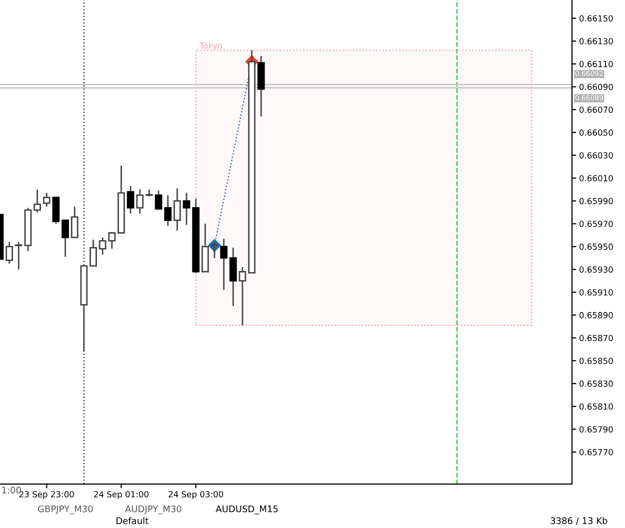  What do you see at coordinates (132, 520) in the screenshot?
I see `text: Default` at bounding box center [132, 520].